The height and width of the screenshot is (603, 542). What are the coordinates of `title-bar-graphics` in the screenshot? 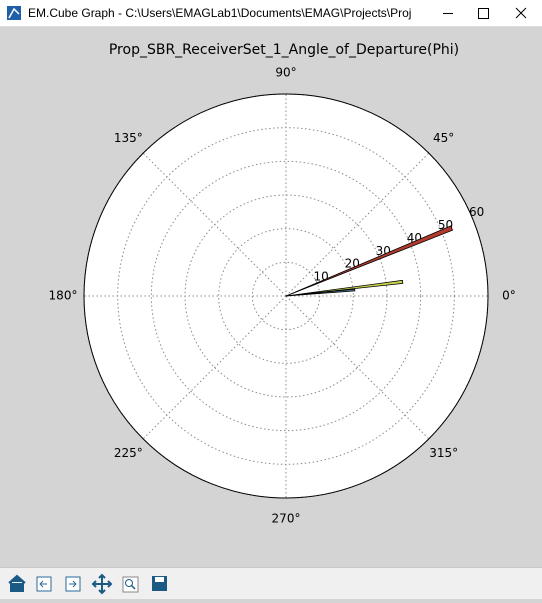 It's located at (267, 13).